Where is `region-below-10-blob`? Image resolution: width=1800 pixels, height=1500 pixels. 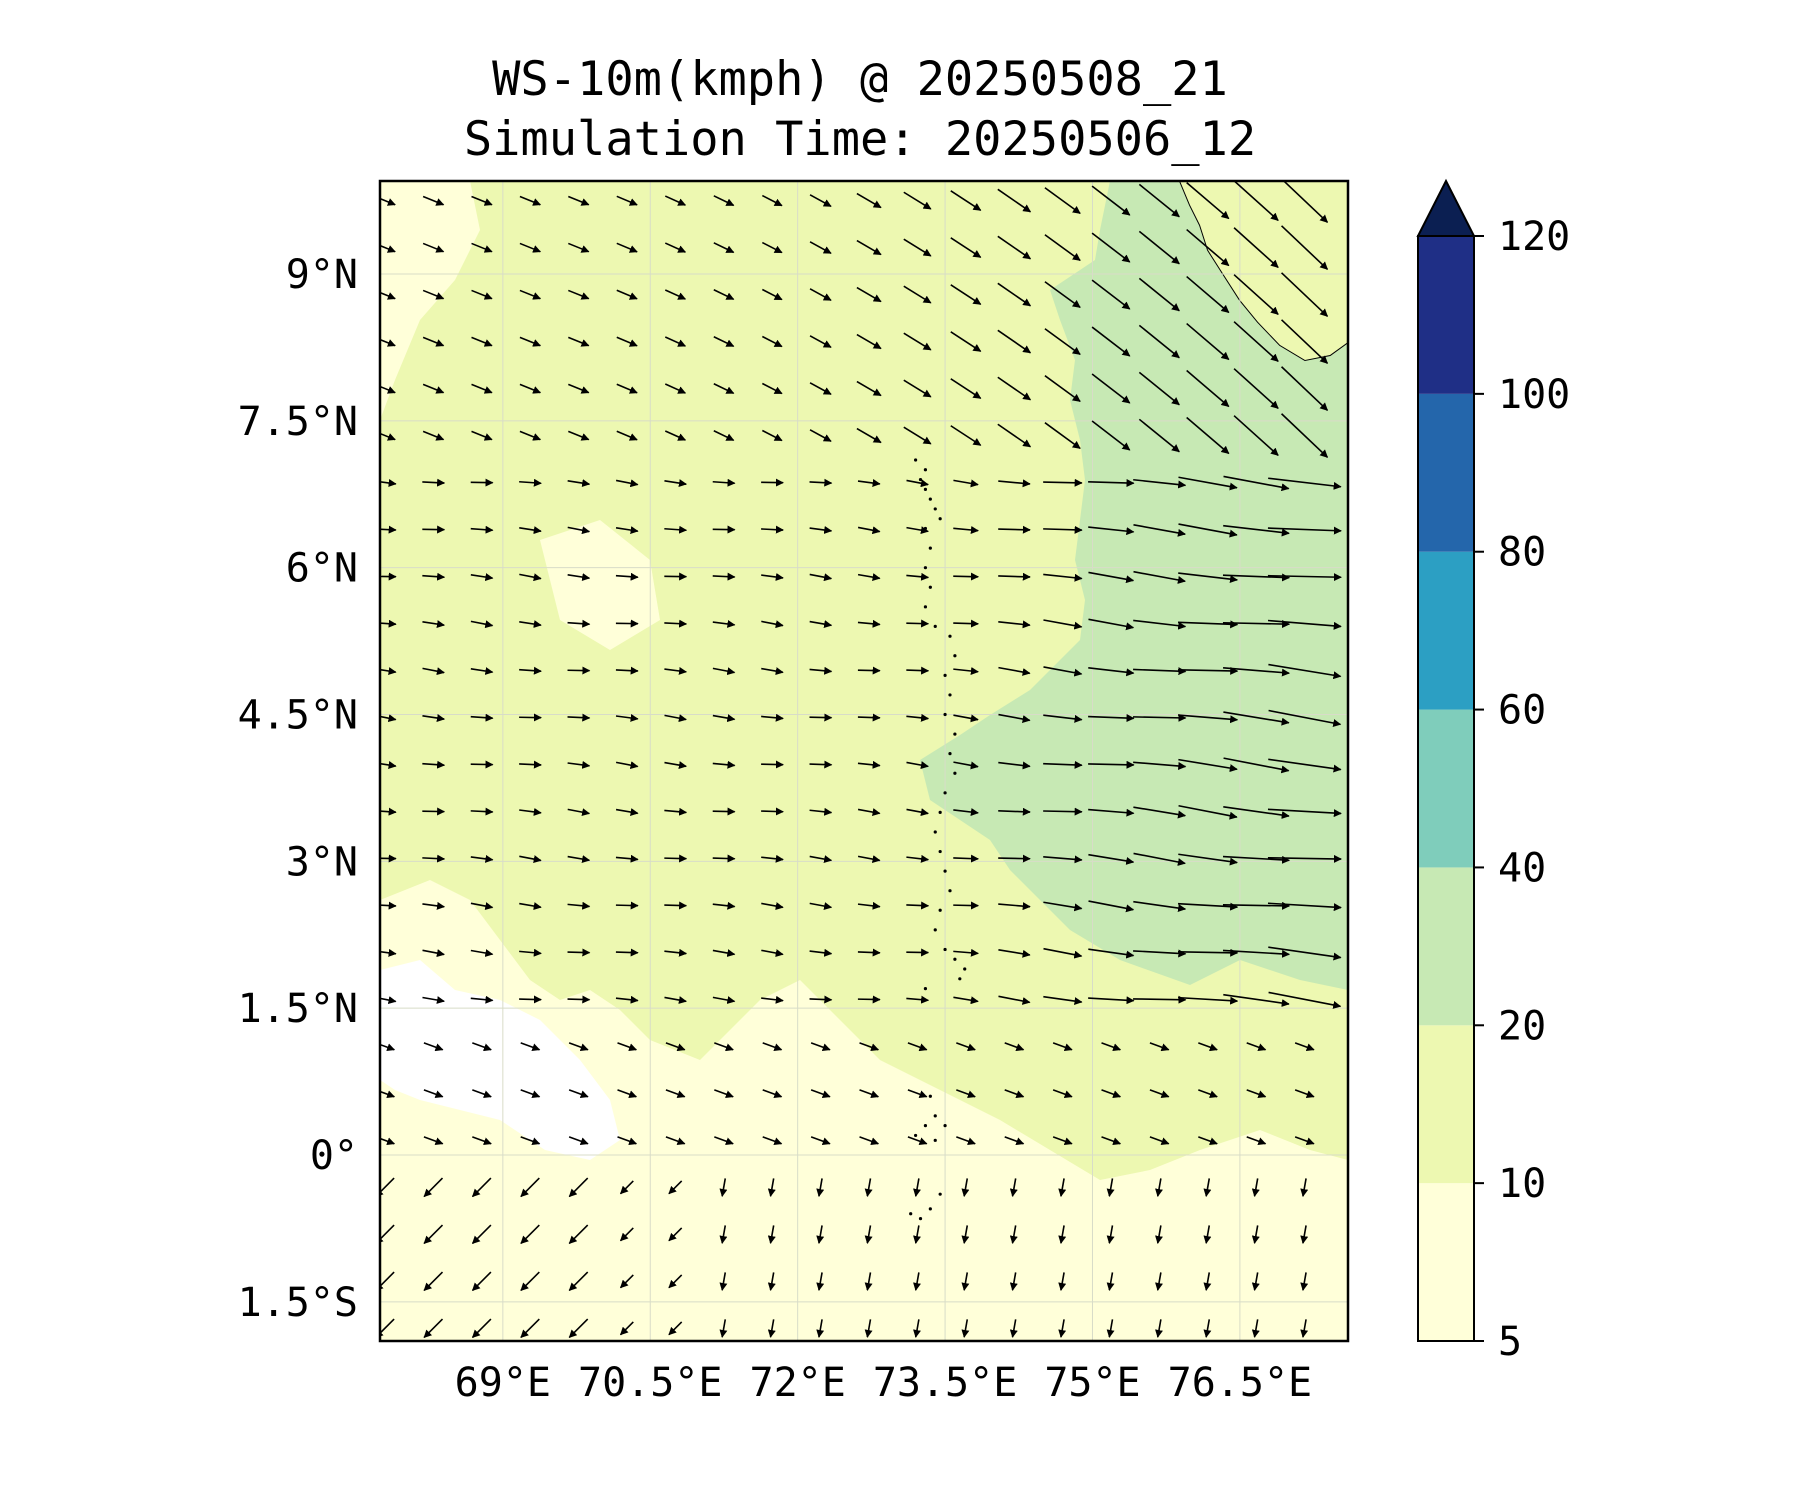 region-below-10-blob is located at coordinates (600, 585).